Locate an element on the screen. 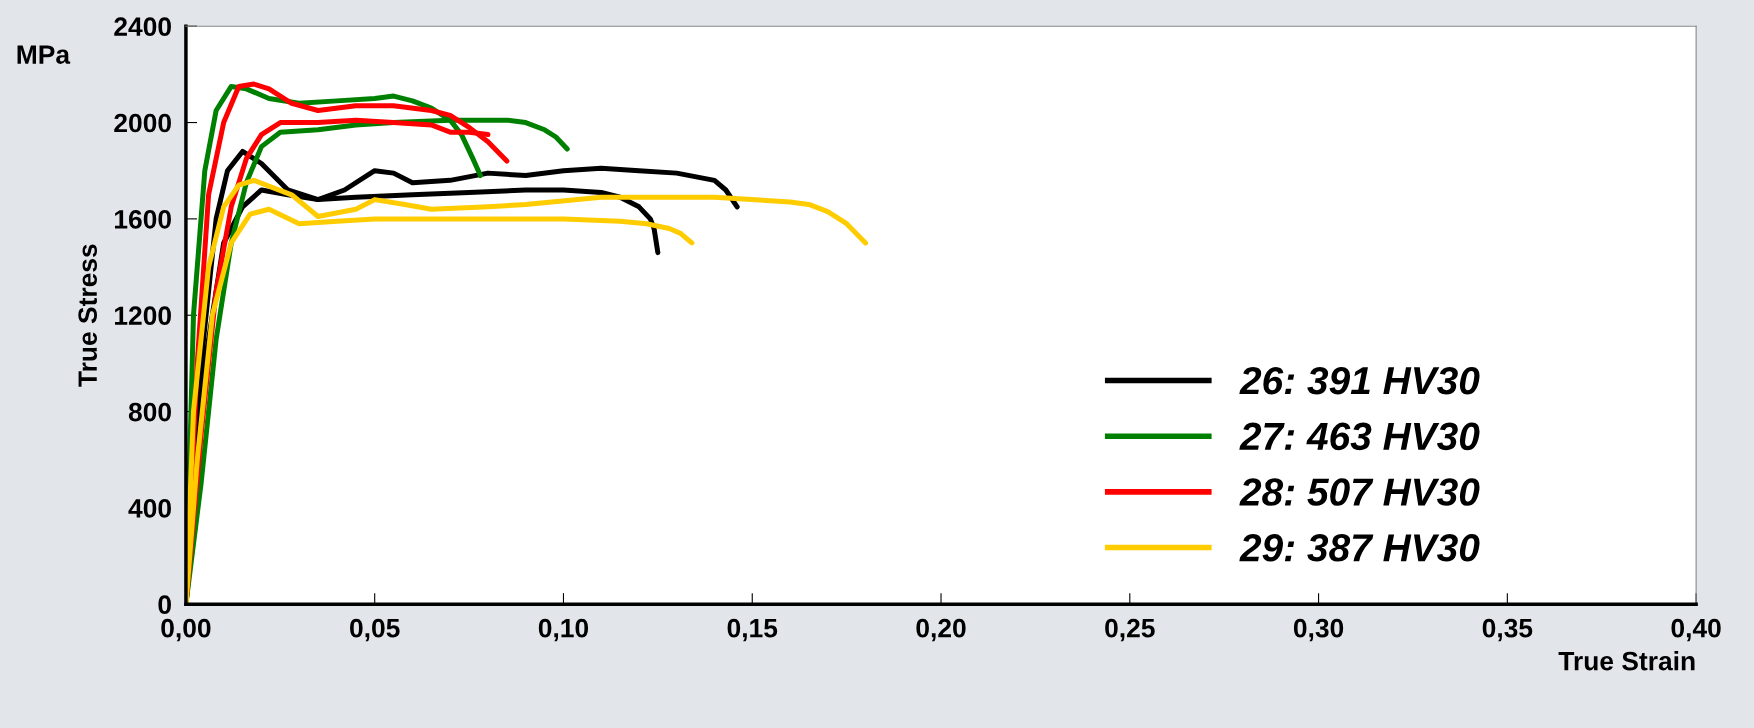 The image size is (1754, 728). x-tick-label: 0,25 is located at coordinates (1130, 630).